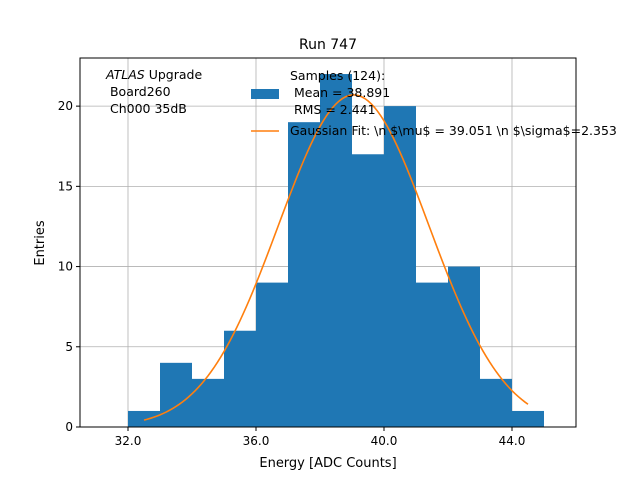 The width and height of the screenshot is (640, 480). I want to click on x-tick-label: 40.0, so click(384, 441).